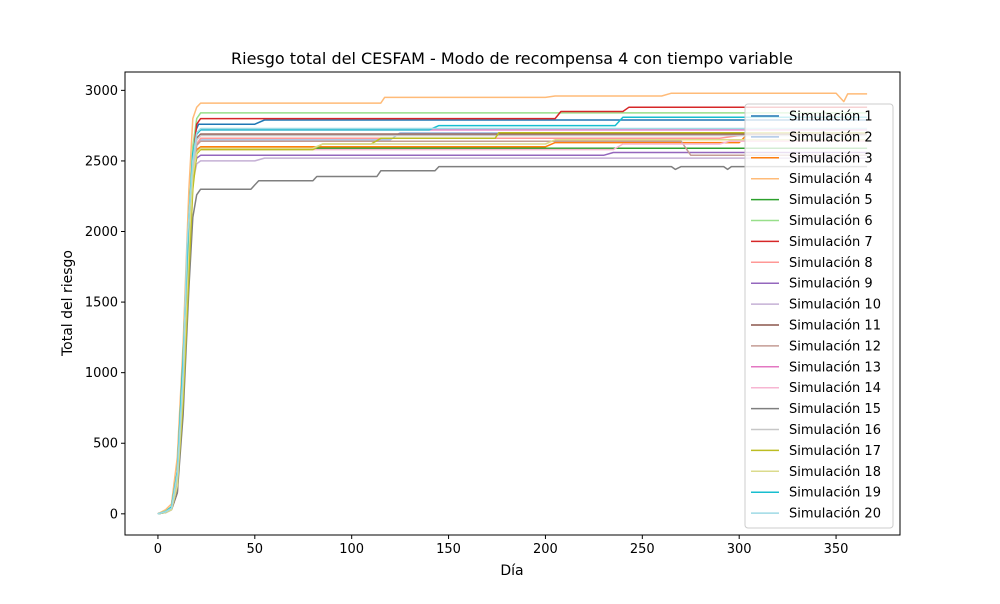 The height and width of the screenshot is (604, 1000). I want to click on y-tick-label: 1500, so click(101, 303).